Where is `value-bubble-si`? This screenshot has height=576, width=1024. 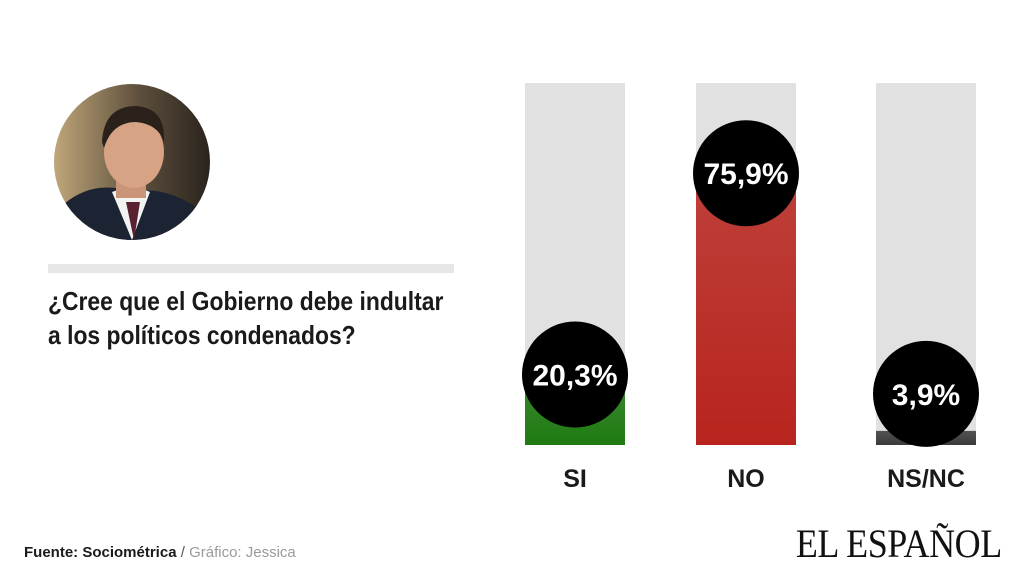 value-bubble-si is located at coordinates (575, 374).